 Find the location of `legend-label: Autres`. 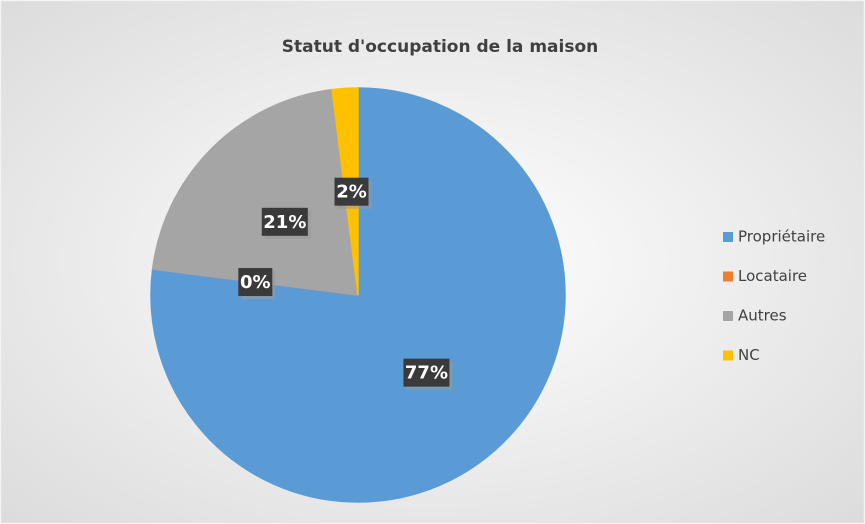

legend-label: Autres is located at coordinates (762, 316).